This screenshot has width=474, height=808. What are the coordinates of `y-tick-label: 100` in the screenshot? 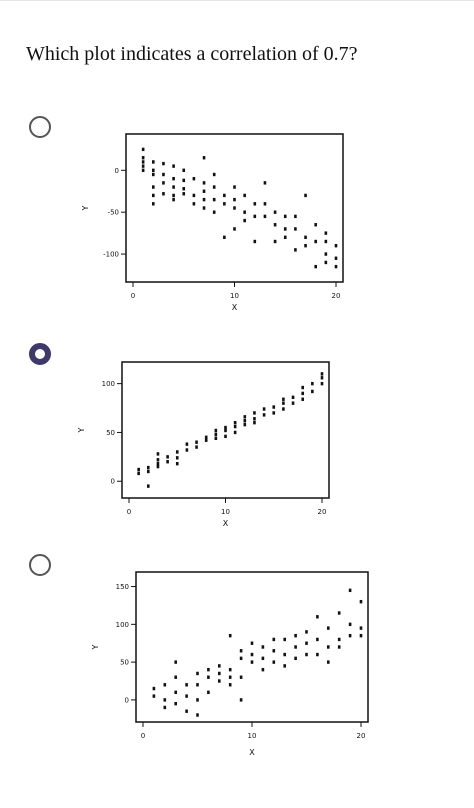 It's located at (108, 384).